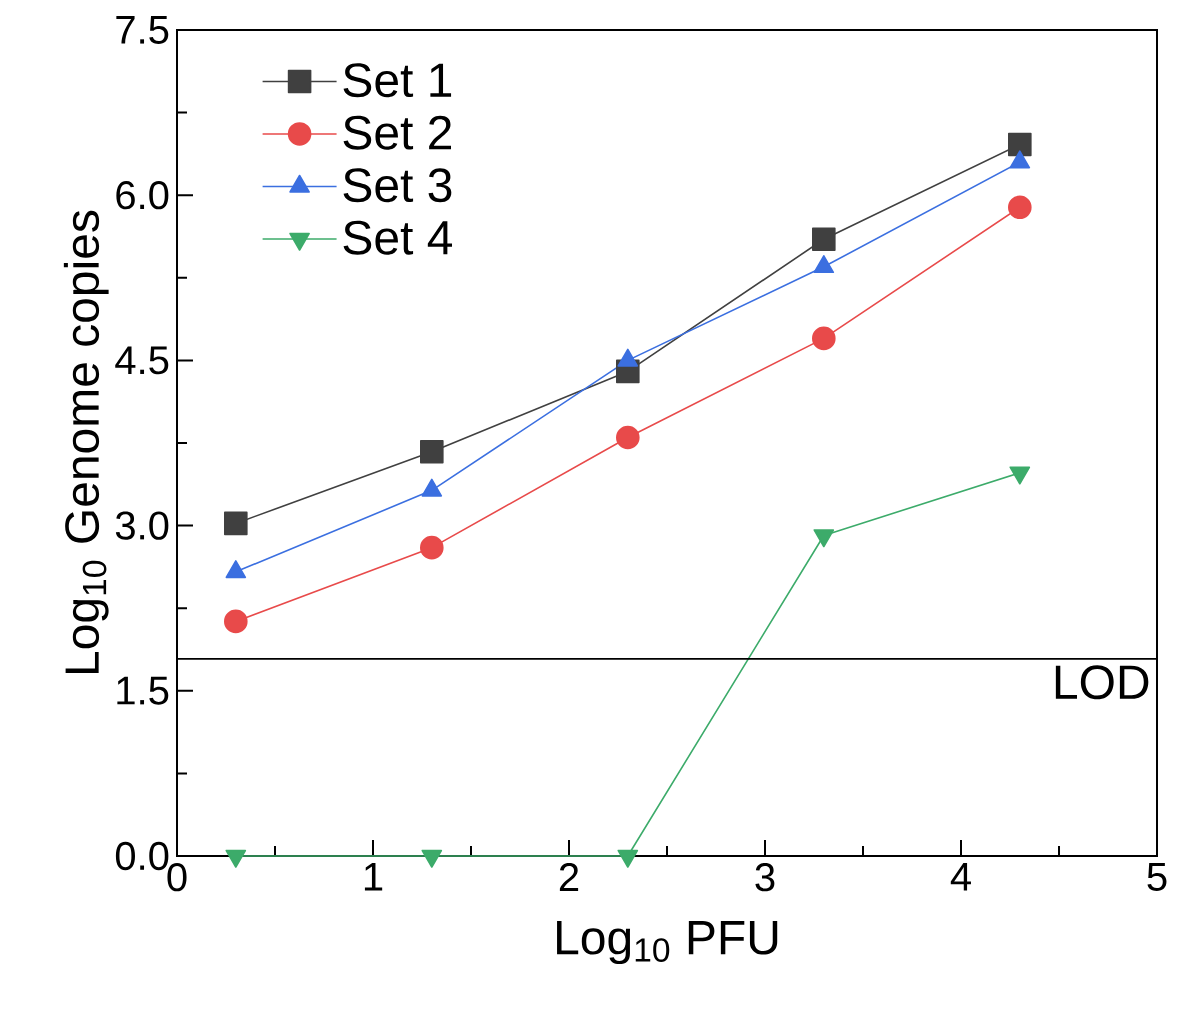 The image size is (1178, 1018). Describe the element at coordinates (142, 30) in the screenshot. I see `y-tick-label: 7.5` at that location.